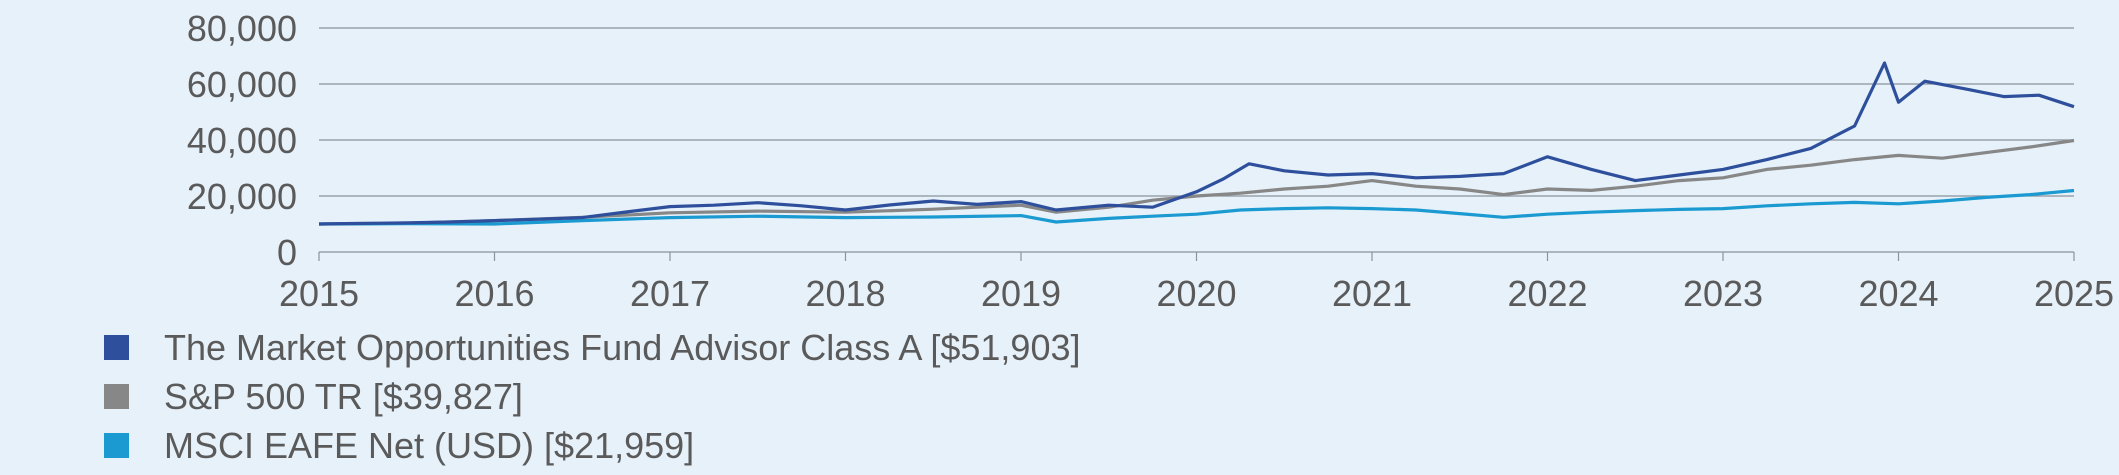  What do you see at coordinates (1547, 293) in the screenshot?
I see `x-tick-label: 2022` at bounding box center [1547, 293].